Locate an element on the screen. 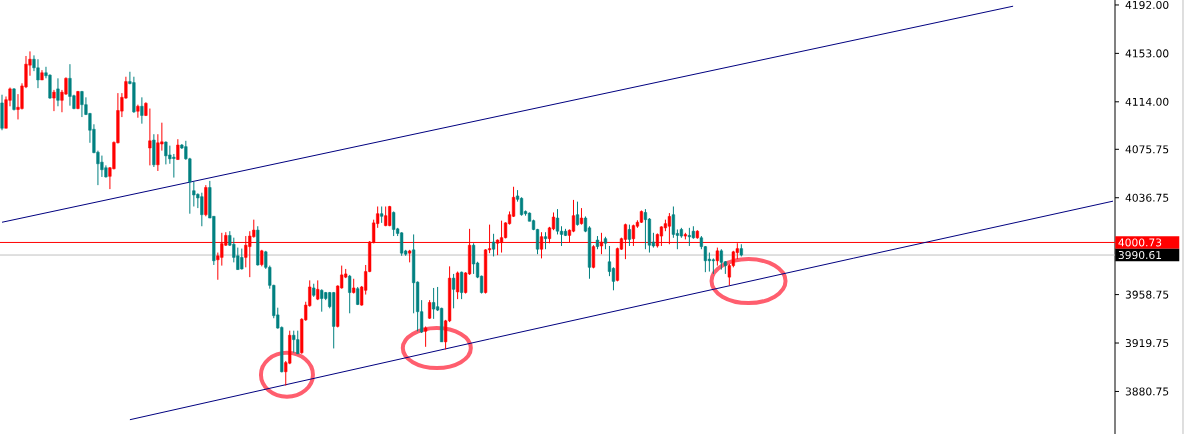  y-tick-label: 4036.75 is located at coordinates (1147, 197).